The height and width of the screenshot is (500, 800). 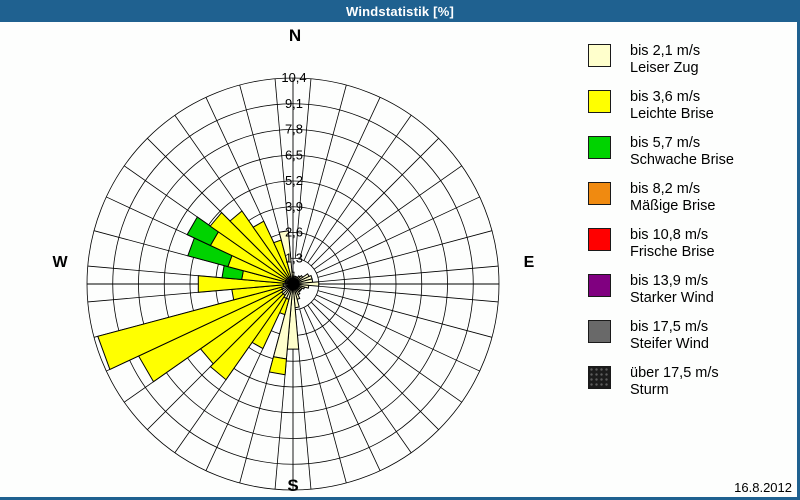 What do you see at coordinates (669, 344) in the screenshot?
I see `legend-class-text: Steifer Wind` at bounding box center [669, 344].